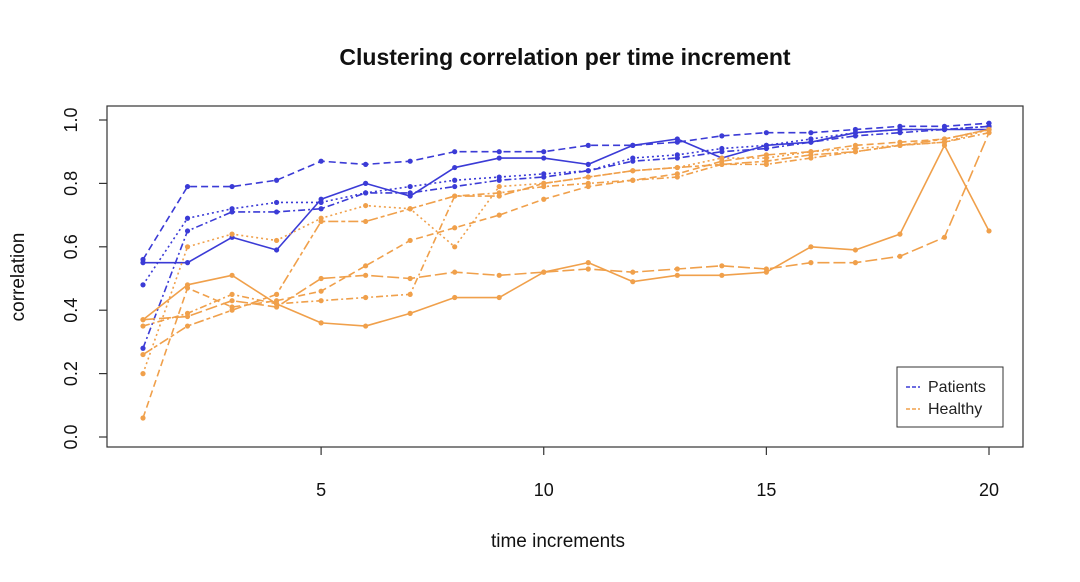 The height and width of the screenshot is (582, 1080). What do you see at coordinates (71, 436) in the screenshot?
I see `y-tick-label: 0.0` at bounding box center [71, 436].